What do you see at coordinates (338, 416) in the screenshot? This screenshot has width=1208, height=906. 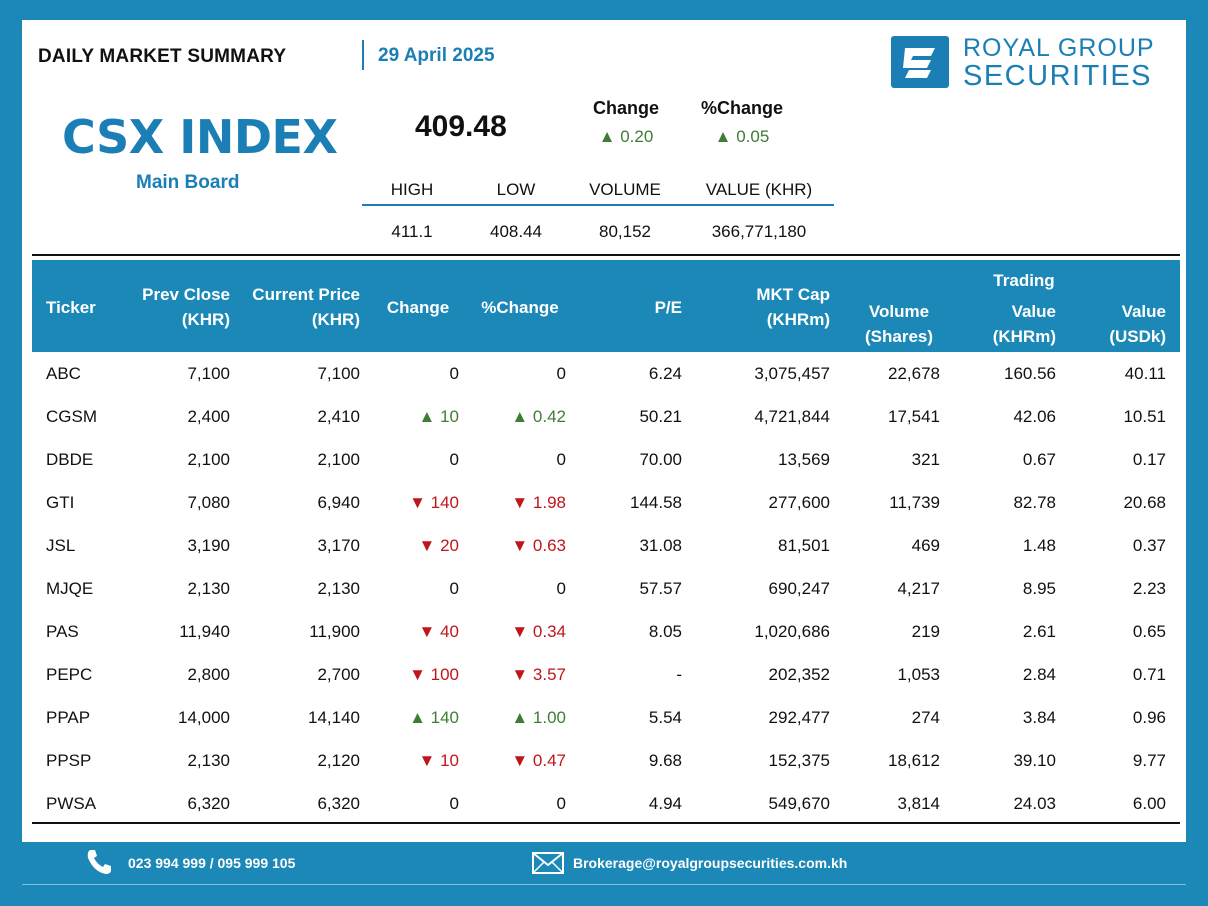 I see `cell-current-price: 2,410` at bounding box center [338, 416].